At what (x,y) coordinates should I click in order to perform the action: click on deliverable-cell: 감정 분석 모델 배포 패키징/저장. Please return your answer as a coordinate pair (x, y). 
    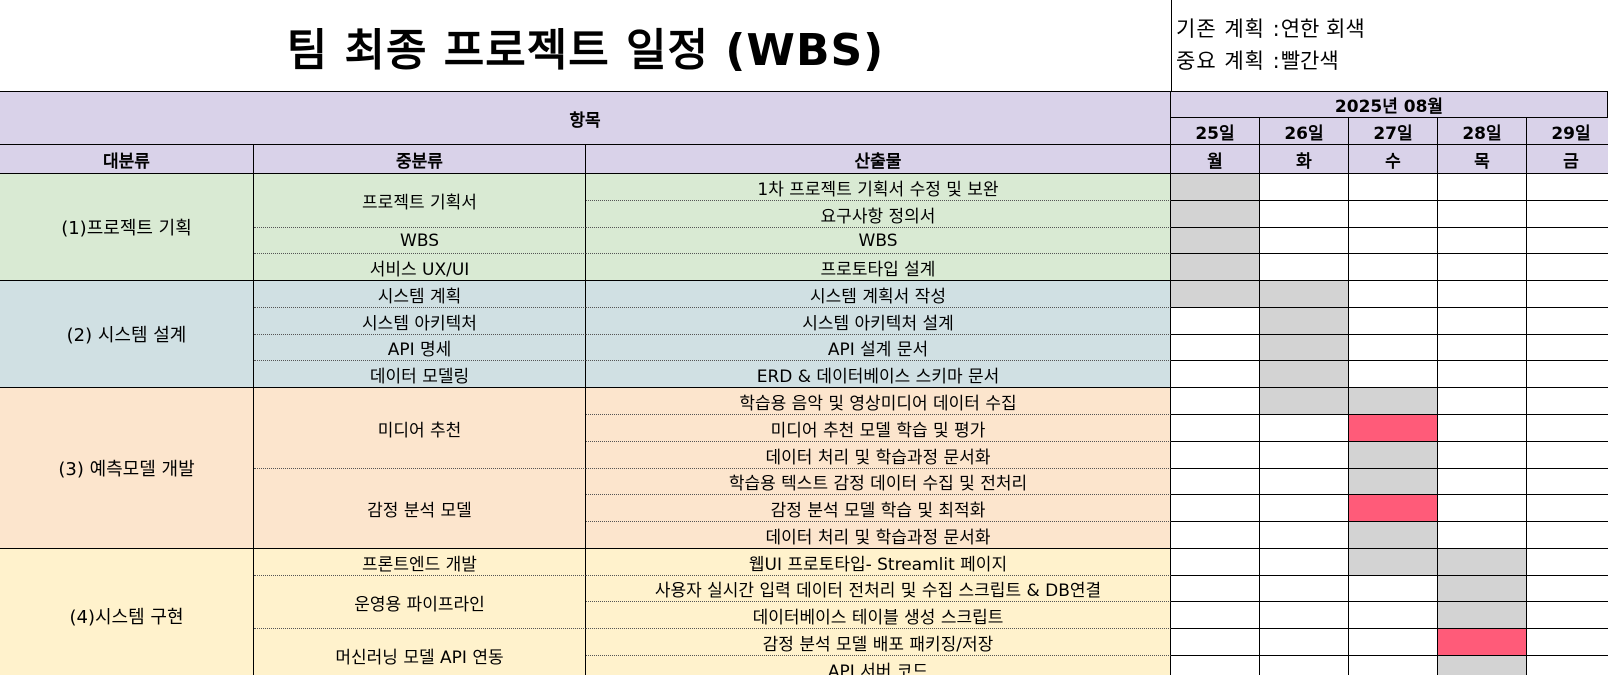
    Looking at the image, I should click on (878, 642).